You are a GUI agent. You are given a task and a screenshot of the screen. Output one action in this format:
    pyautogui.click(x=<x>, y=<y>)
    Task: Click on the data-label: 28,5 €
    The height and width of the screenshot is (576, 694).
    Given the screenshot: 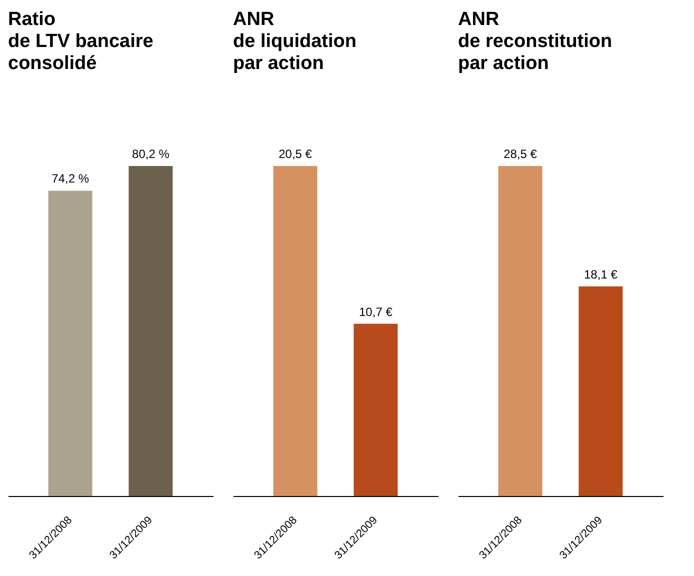 What is the action you would take?
    pyautogui.click(x=521, y=154)
    